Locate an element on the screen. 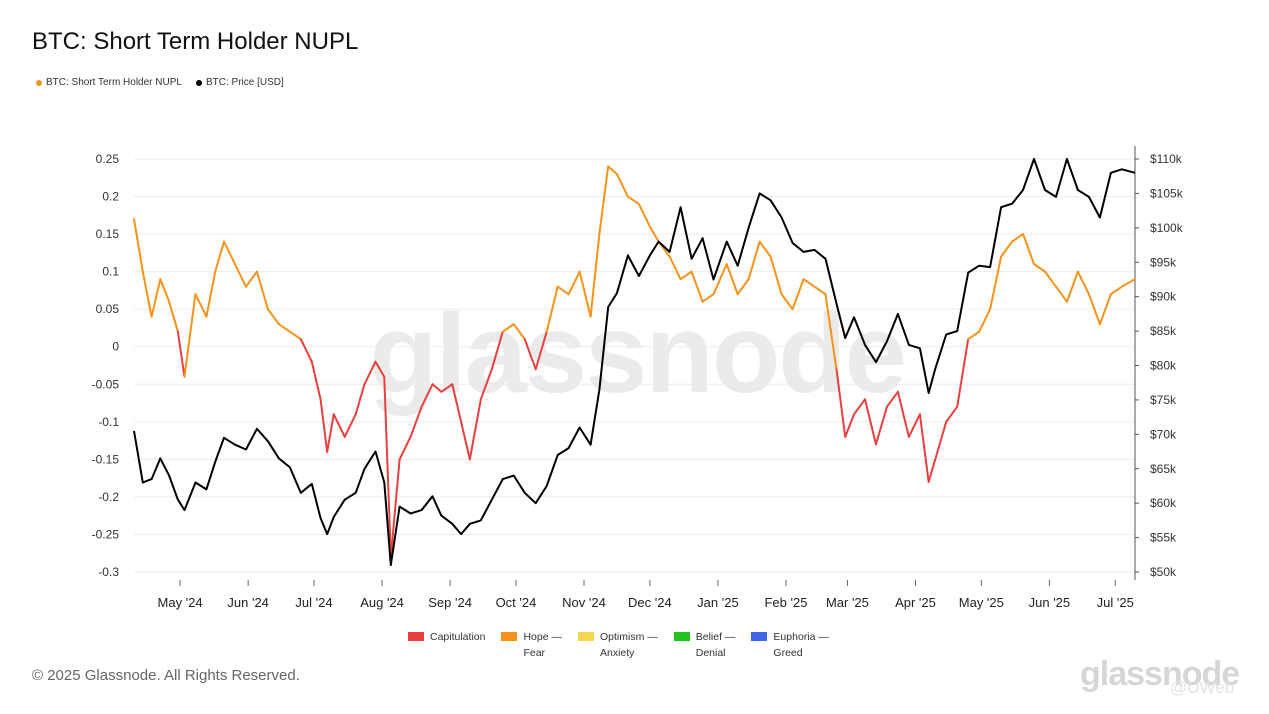  x-tick-label: May '25 is located at coordinates (981, 602).